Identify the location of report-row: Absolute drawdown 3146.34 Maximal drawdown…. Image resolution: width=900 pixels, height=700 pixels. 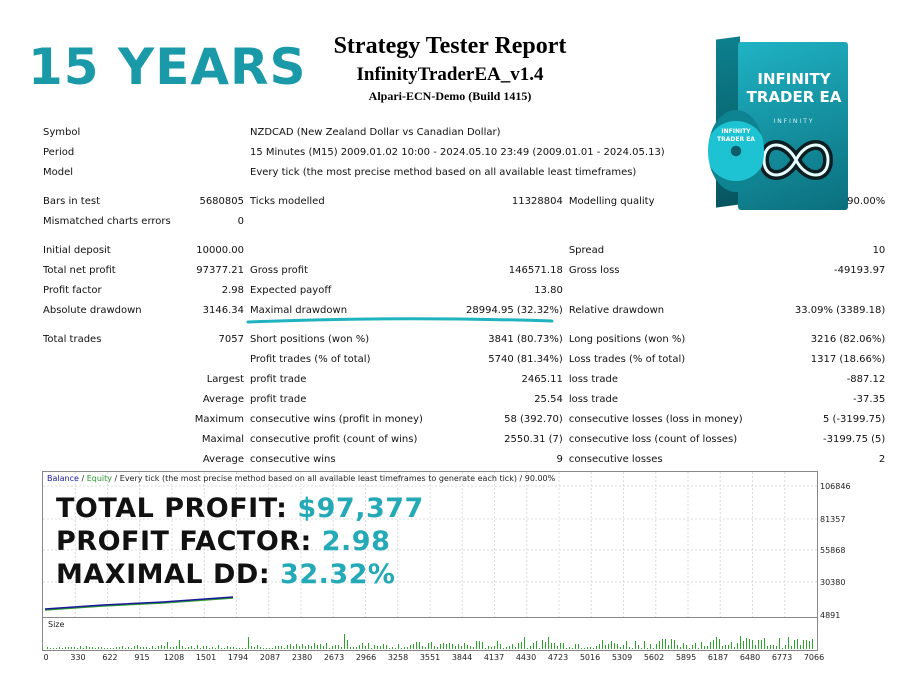
(464, 310).